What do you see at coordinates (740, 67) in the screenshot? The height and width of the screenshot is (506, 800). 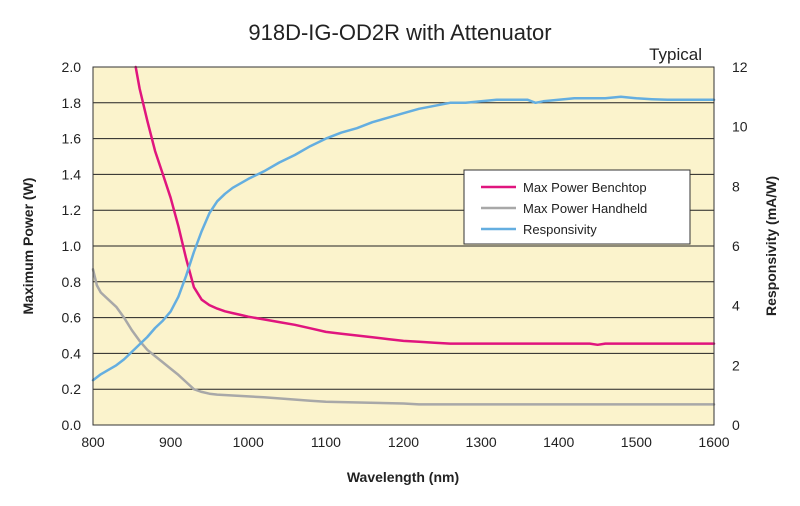 I see `y-right-tick-label: 12` at bounding box center [740, 67].